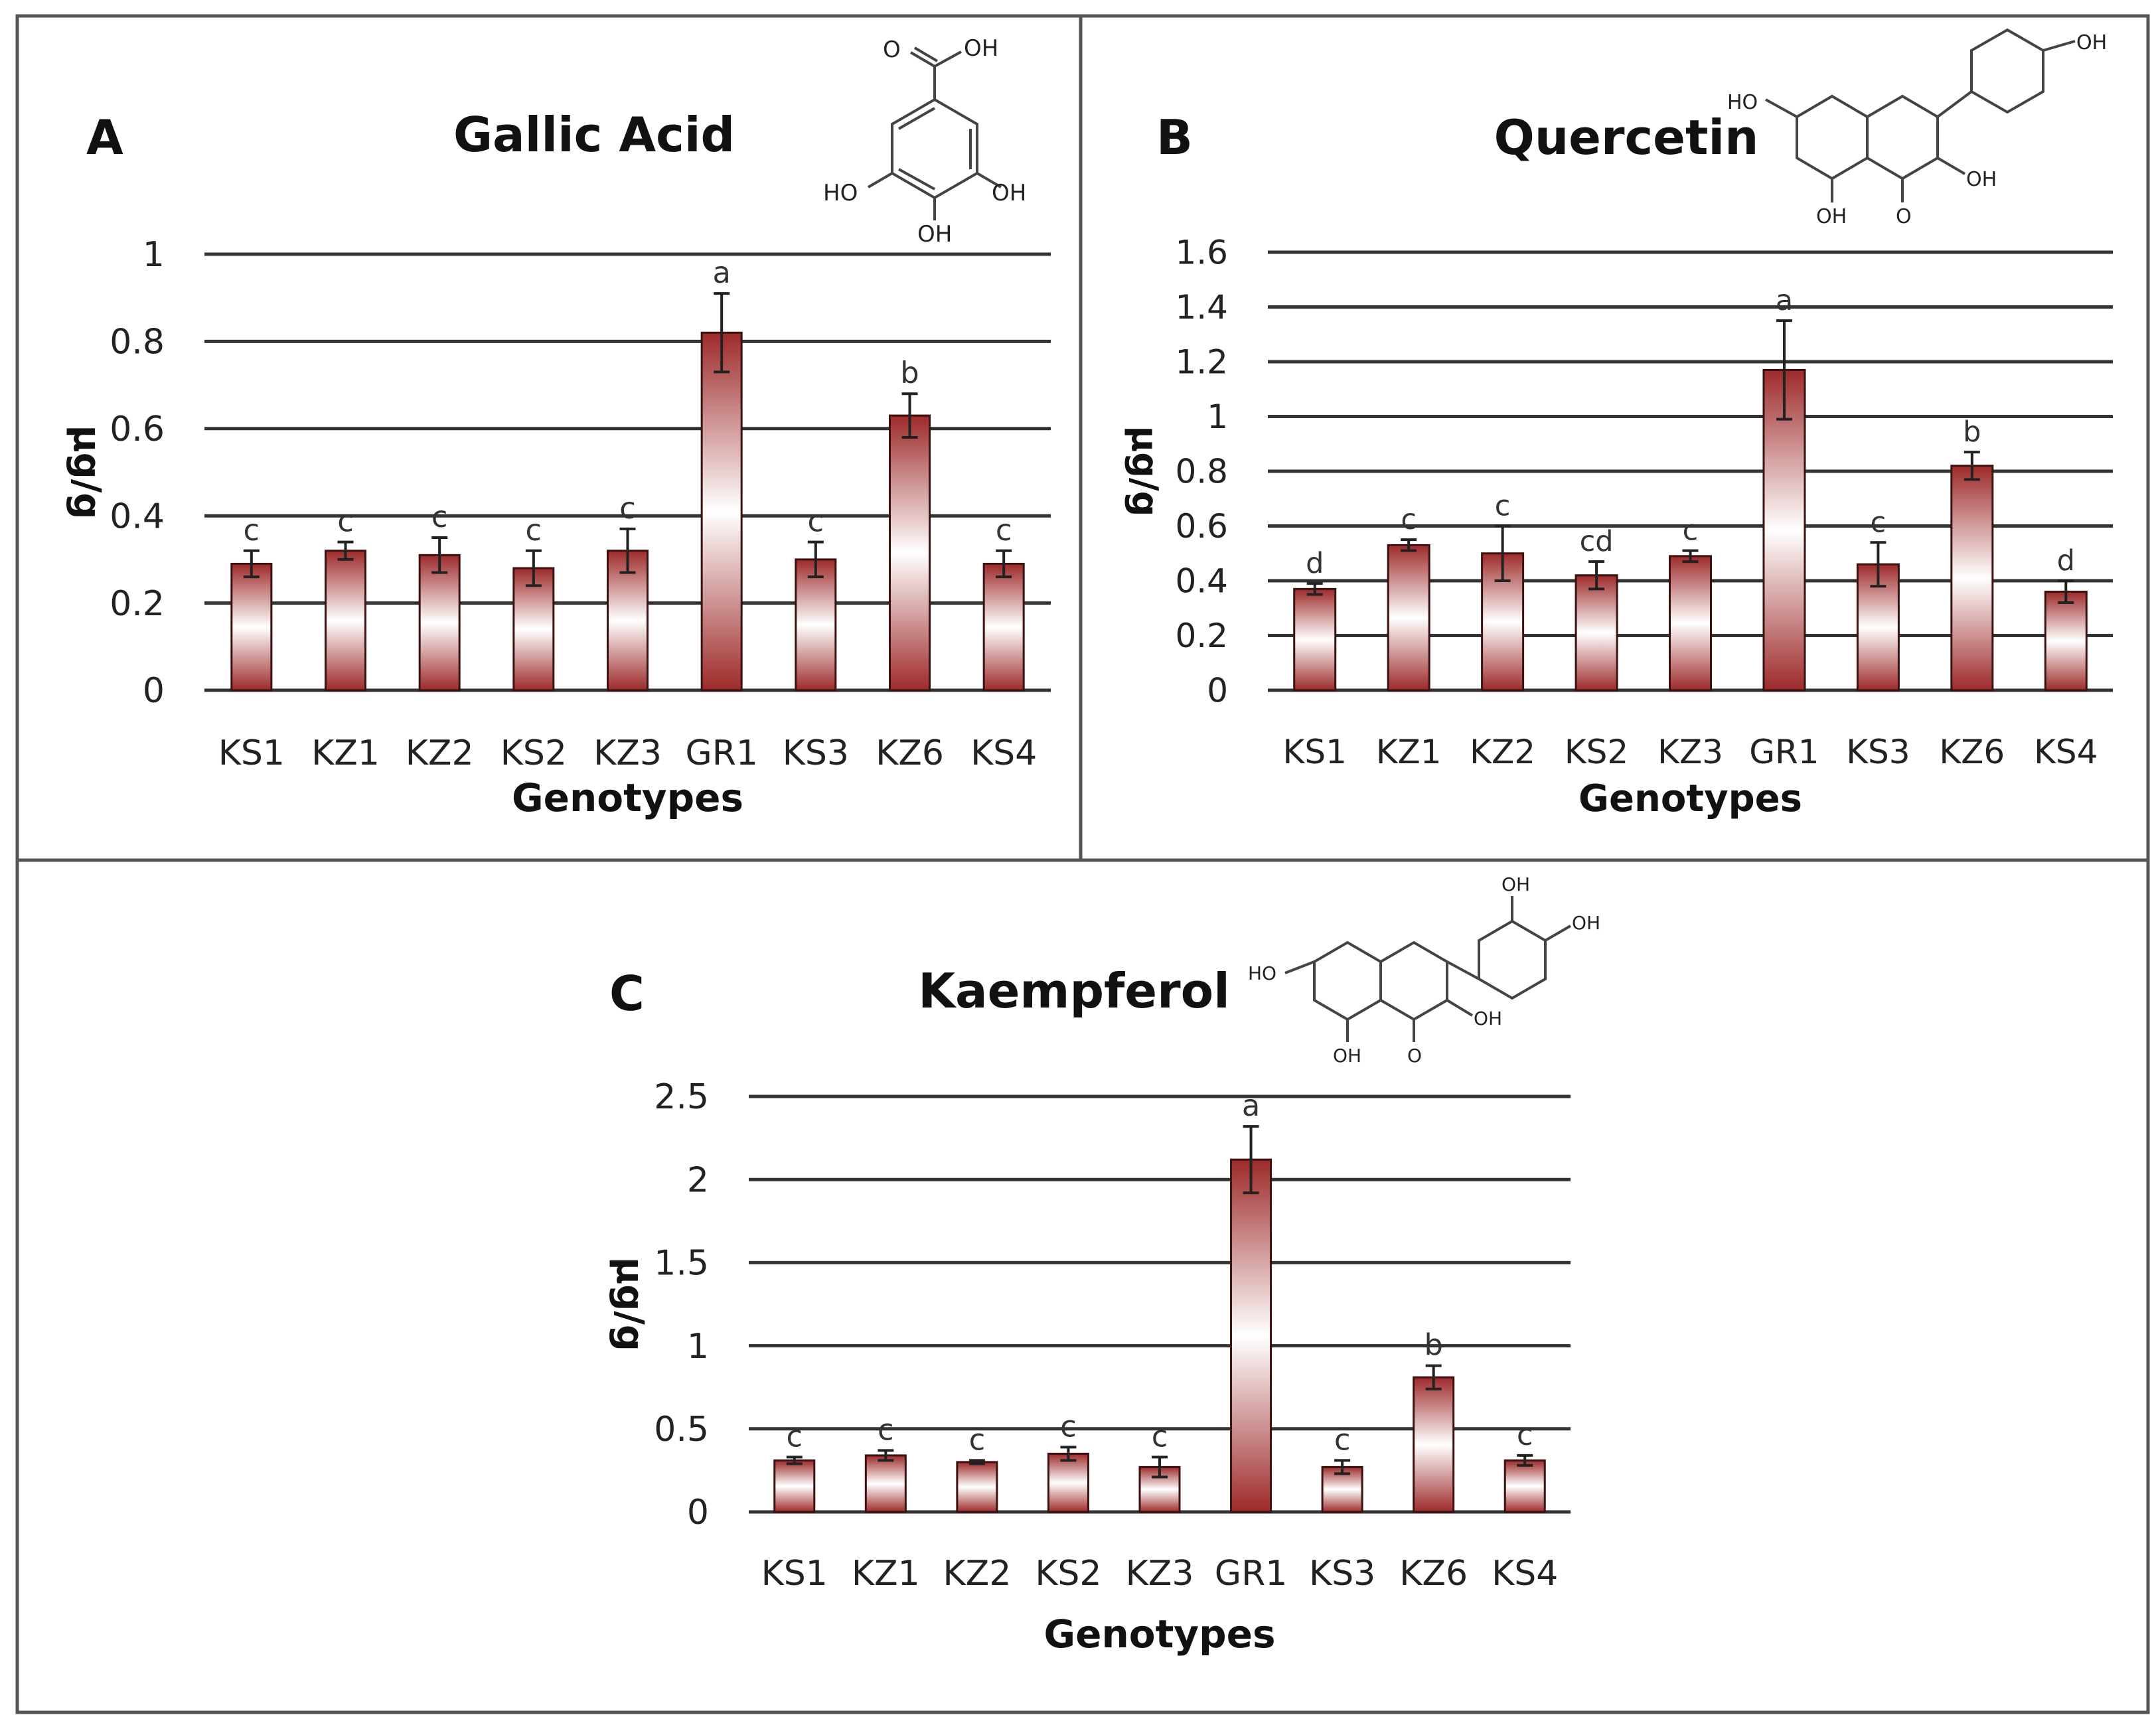 This screenshot has width=2156, height=1721. What do you see at coordinates (1409, 752) in the screenshot?
I see `panel-b-xtick-label: KZ1` at bounding box center [1409, 752].